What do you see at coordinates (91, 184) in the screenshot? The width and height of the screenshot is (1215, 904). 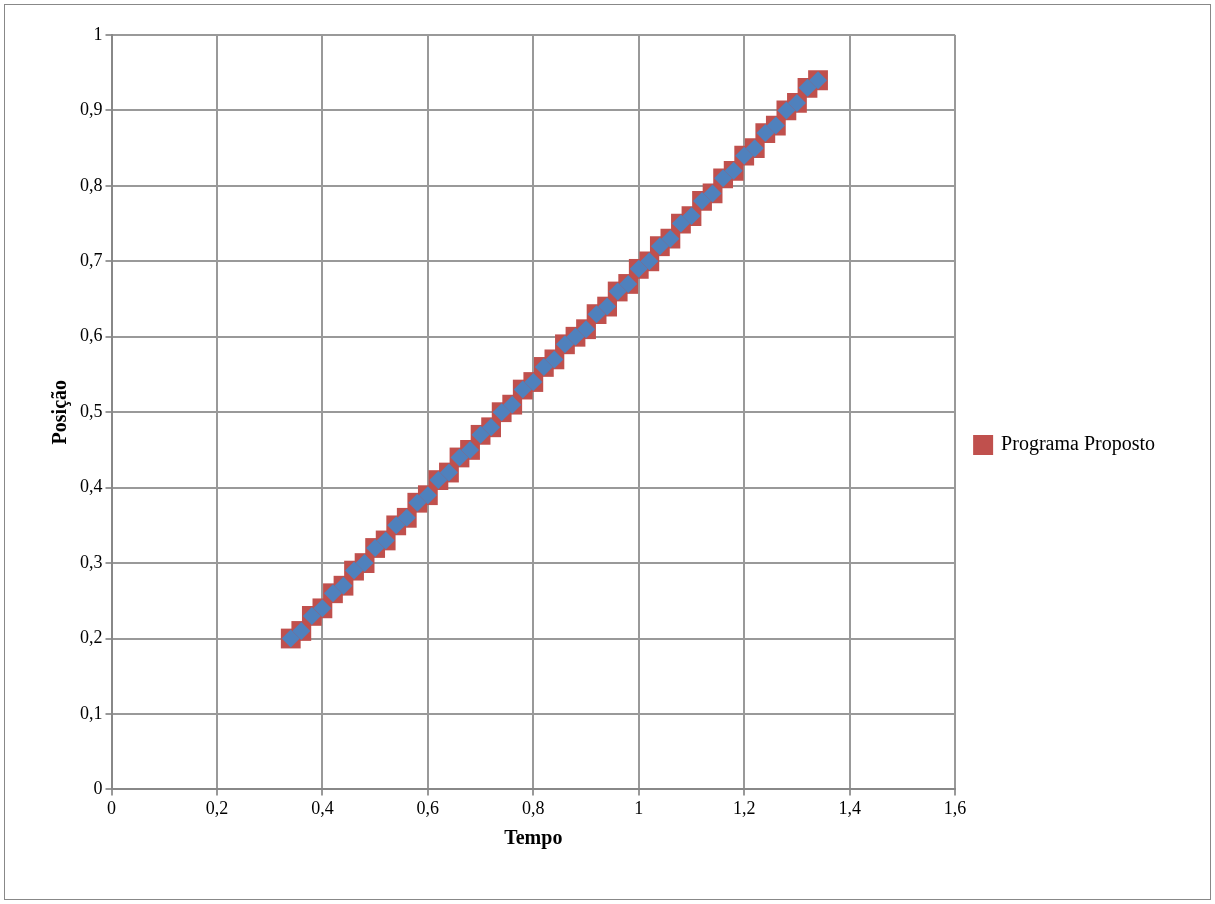 I see `y-tick-label: 0,8` at bounding box center [91, 184].